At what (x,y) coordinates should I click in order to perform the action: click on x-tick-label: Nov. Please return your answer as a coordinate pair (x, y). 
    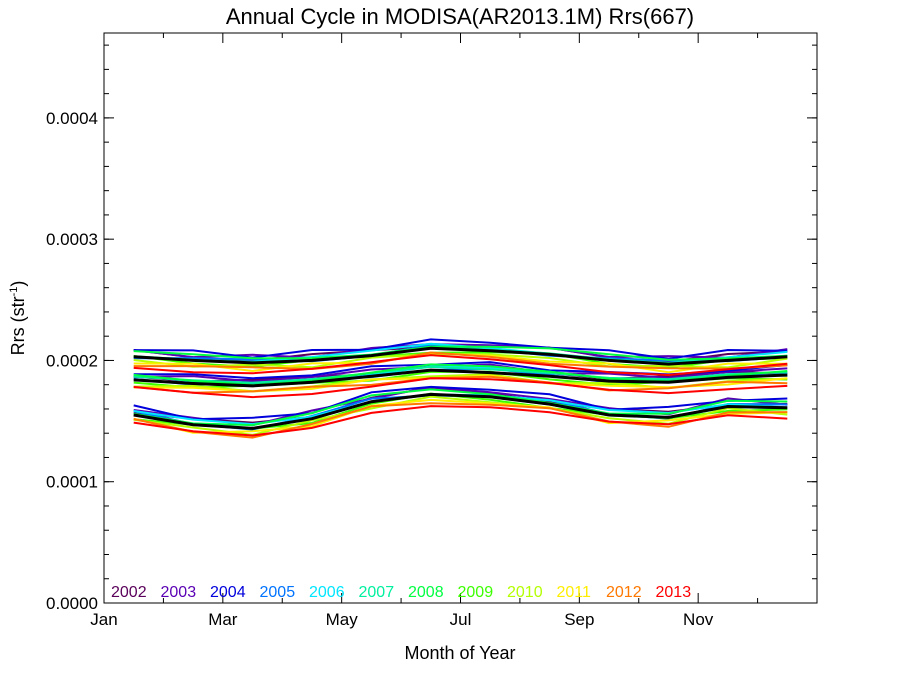
    Looking at the image, I should click on (698, 619).